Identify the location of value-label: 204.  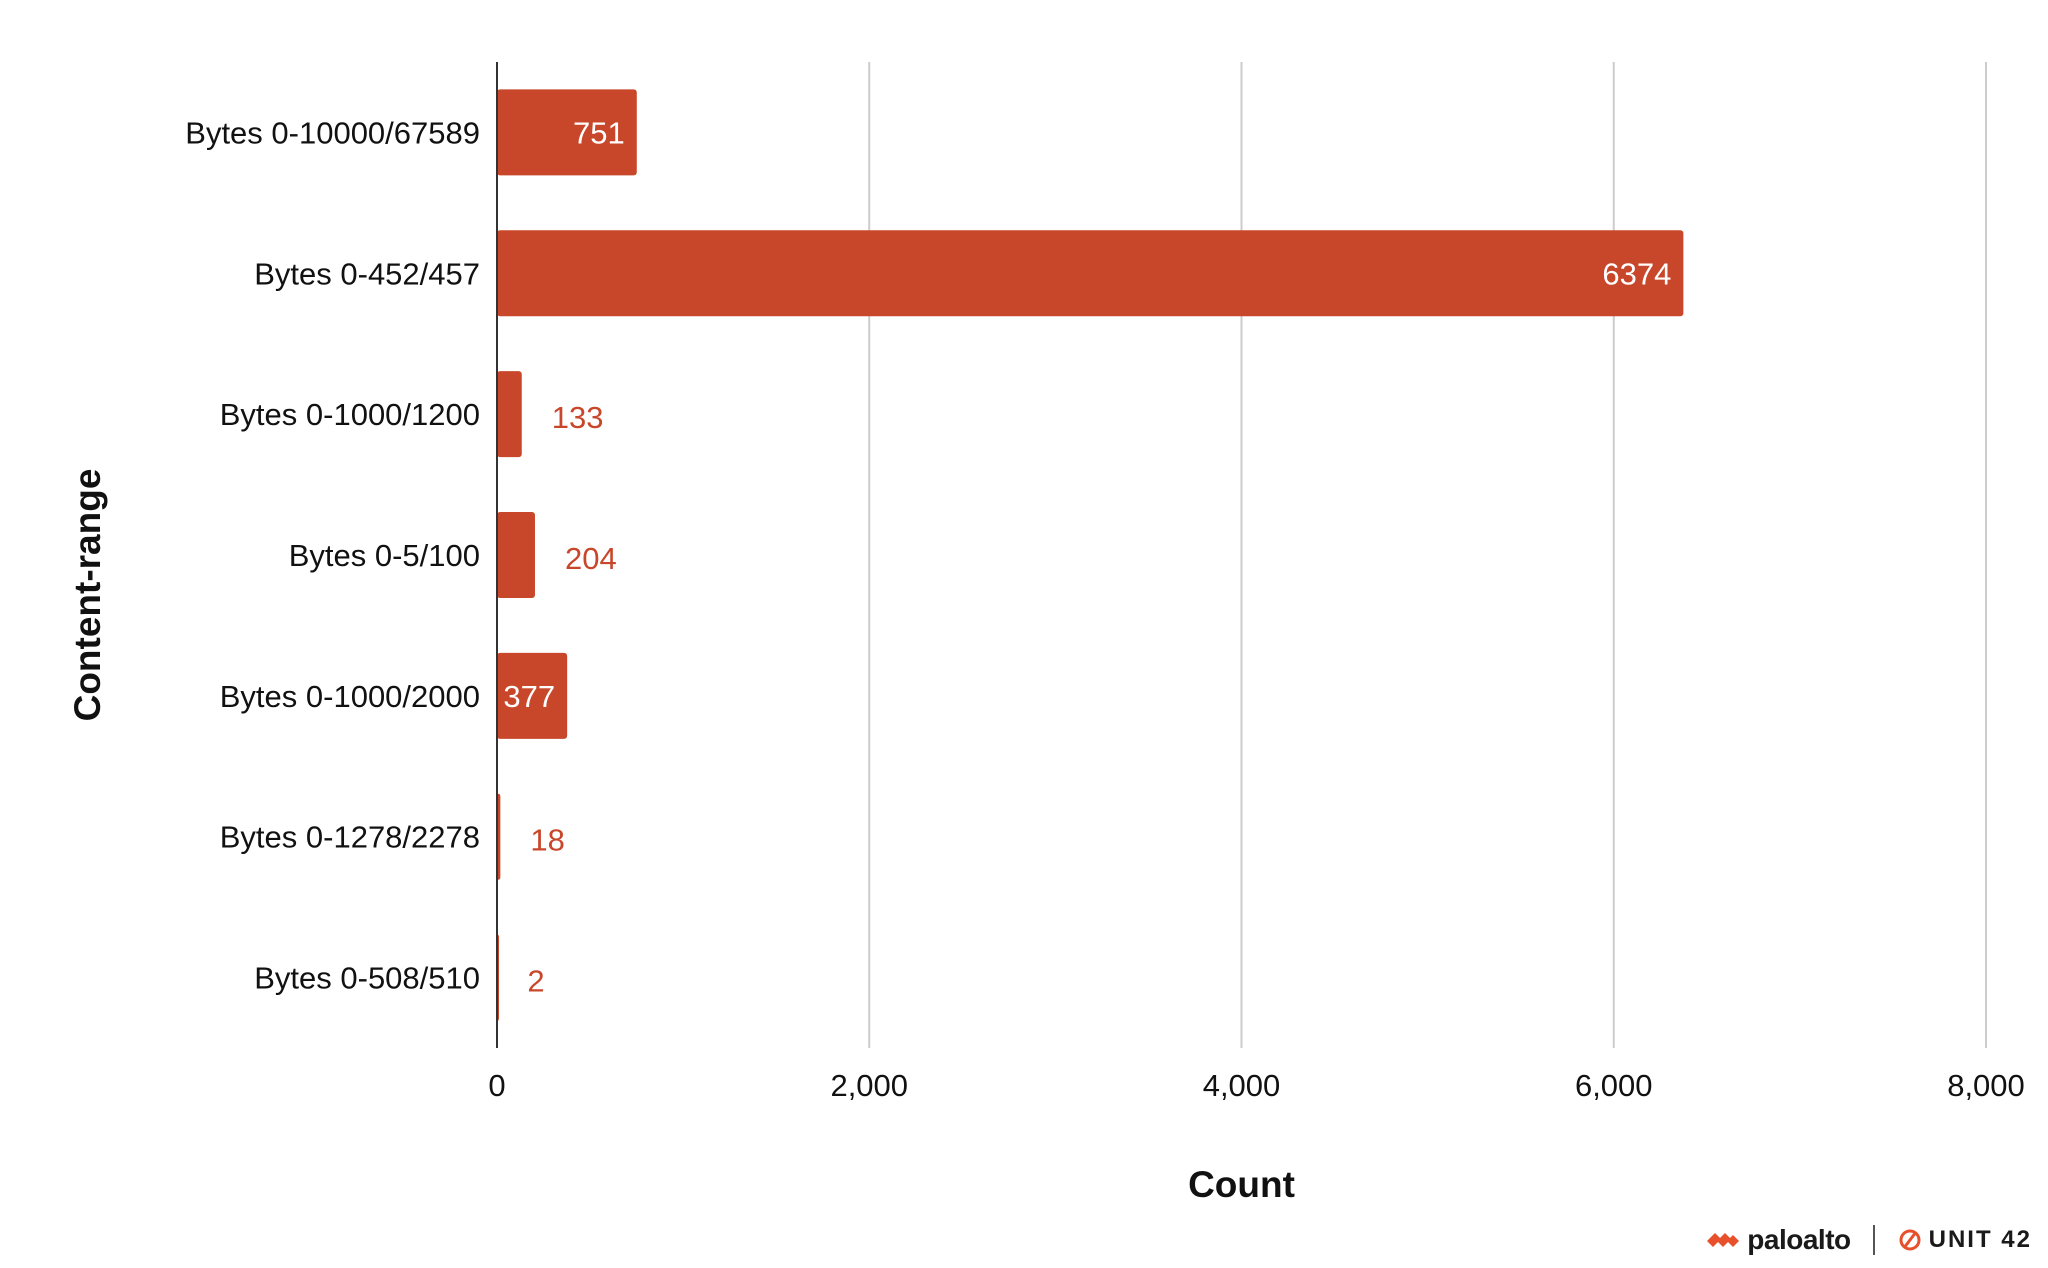
(591, 558).